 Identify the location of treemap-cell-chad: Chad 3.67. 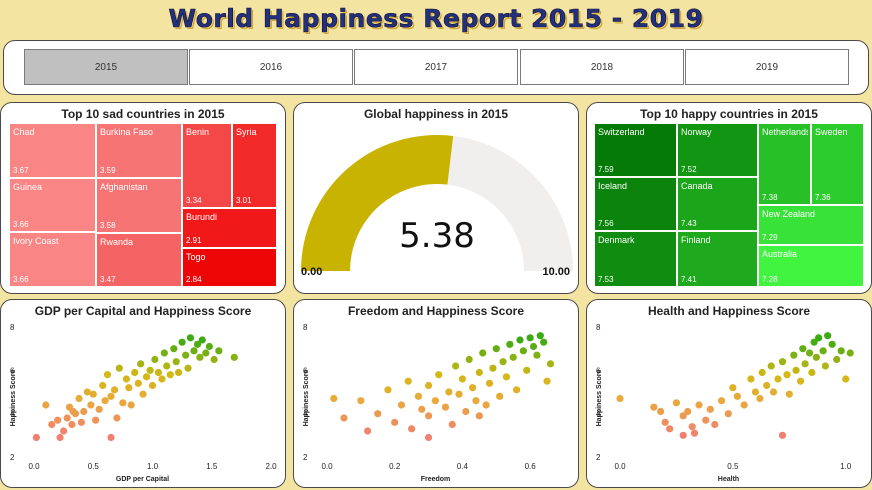
(52, 150).